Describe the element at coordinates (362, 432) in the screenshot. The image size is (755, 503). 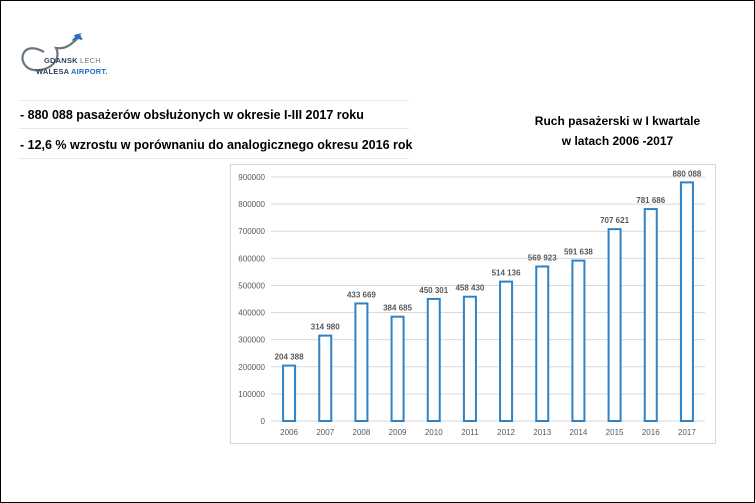
I see `x-tick-label: 2008` at that location.